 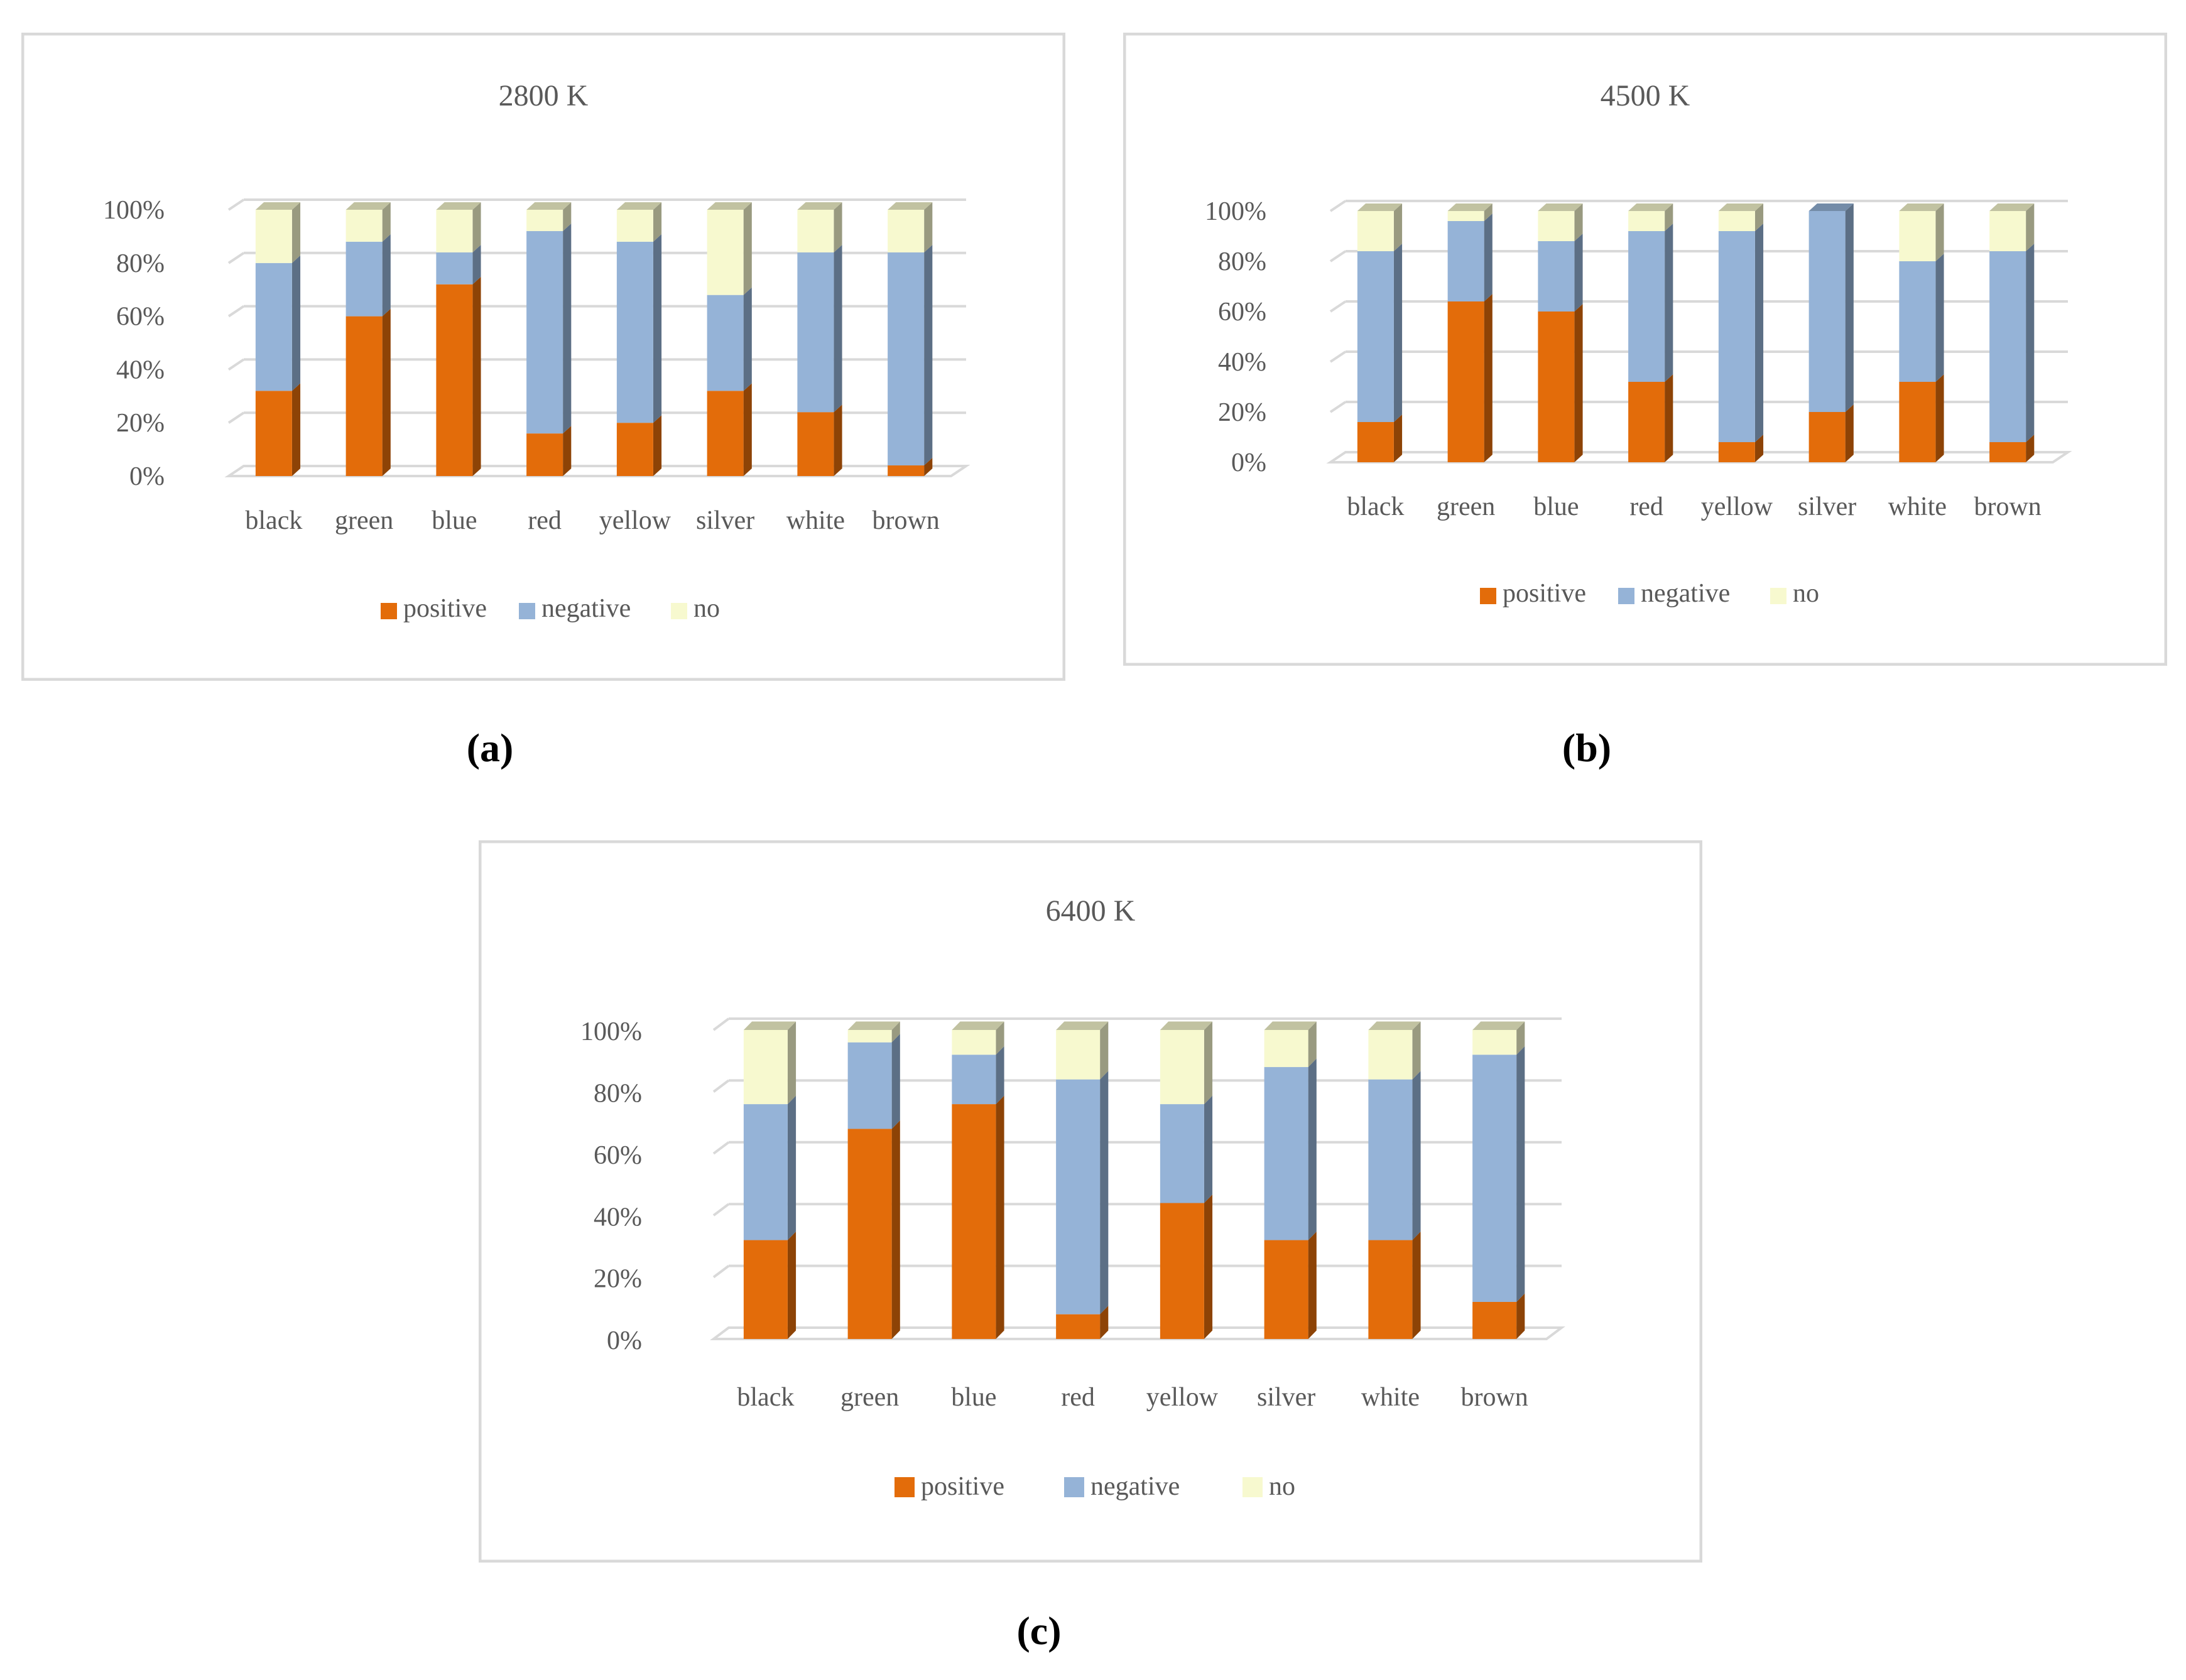 I want to click on bar-side-positive-green, so click(x=1489, y=378).